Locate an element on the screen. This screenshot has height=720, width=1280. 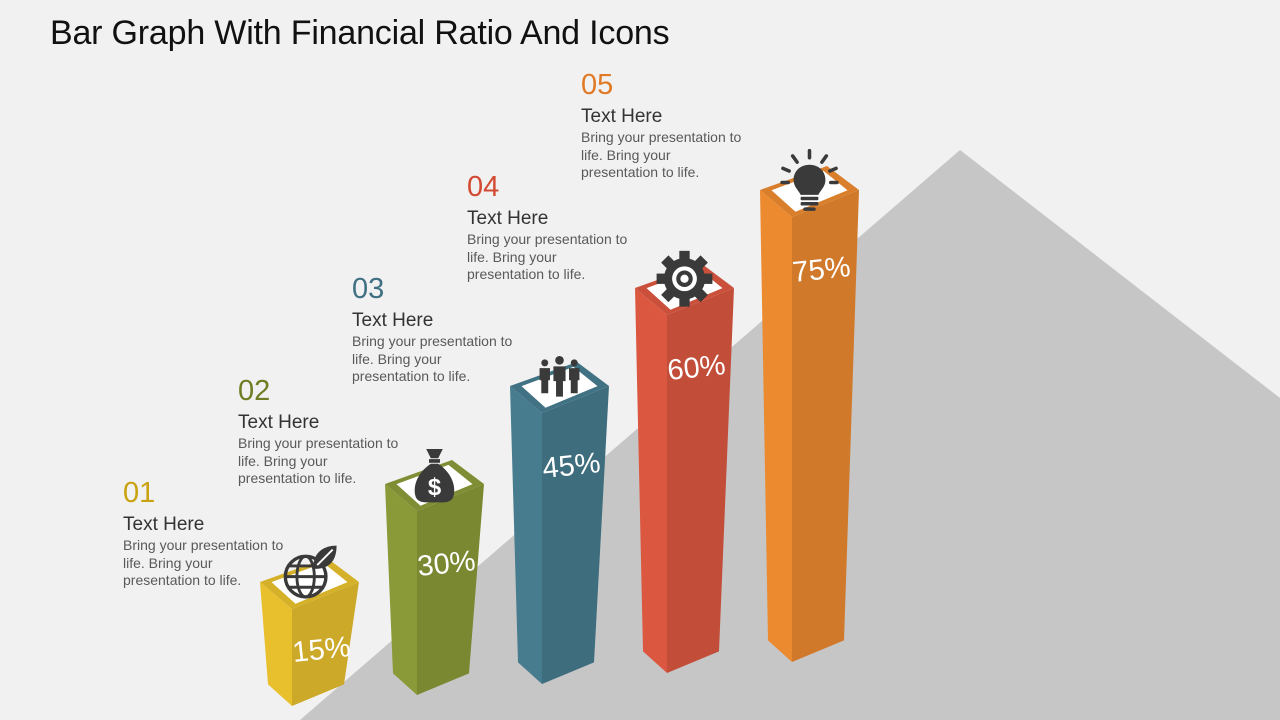
bar-value-label: 15% is located at coordinates (321, 650).